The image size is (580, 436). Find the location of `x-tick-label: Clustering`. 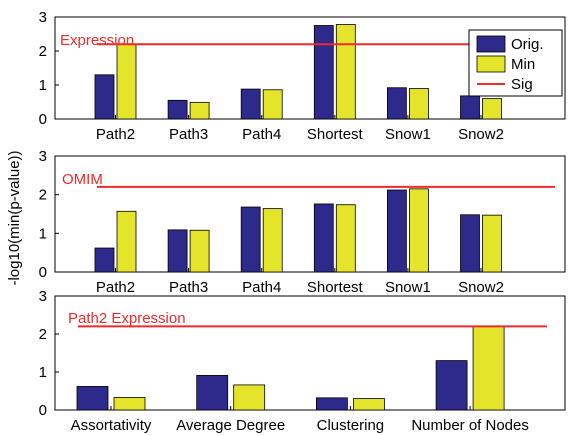

x-tick-label: Clustering is located at coordinates (351, 425).